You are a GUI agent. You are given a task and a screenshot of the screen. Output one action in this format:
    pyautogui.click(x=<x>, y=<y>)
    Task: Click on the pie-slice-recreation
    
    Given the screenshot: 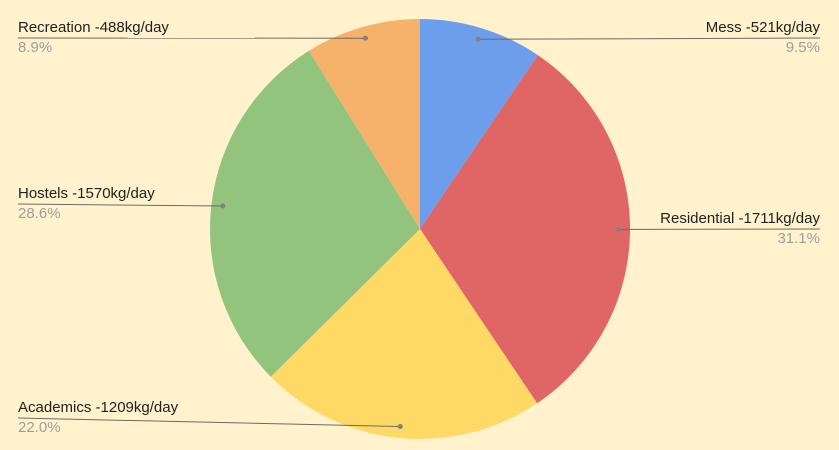 What is the action you would take?
    pyautogui.click(x=364, y=124)
    